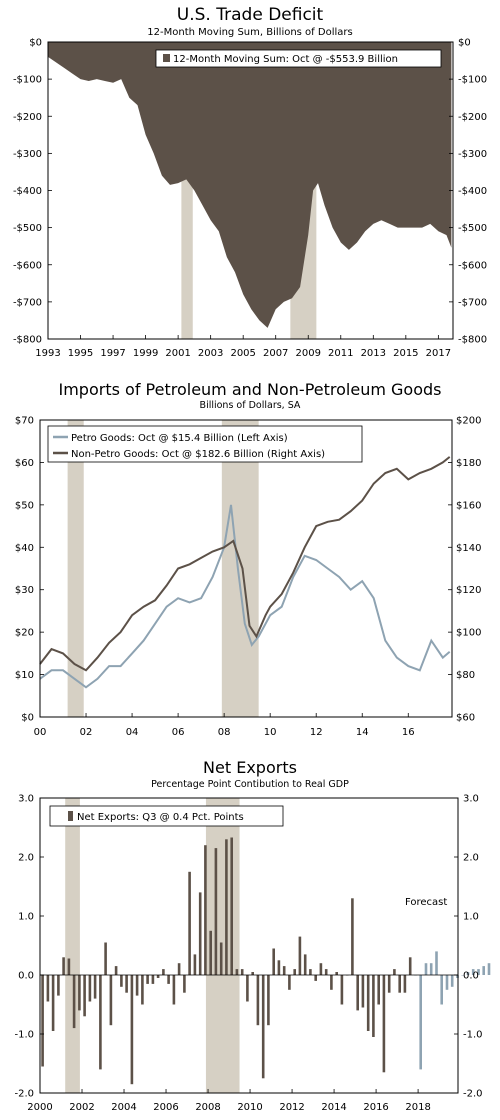  Describe the element at coordinates (472, 302) in the screenshot. I see `chart1-right-tick-label: -$700` at that location.